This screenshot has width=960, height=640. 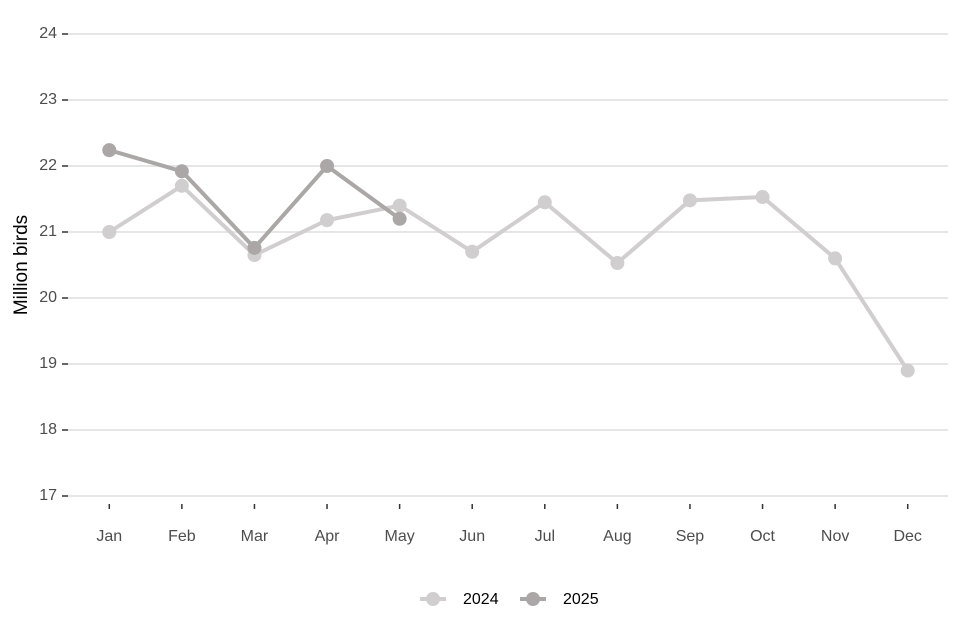 I want to click on x-tick-label: Aug, so click(x=617, y=536).